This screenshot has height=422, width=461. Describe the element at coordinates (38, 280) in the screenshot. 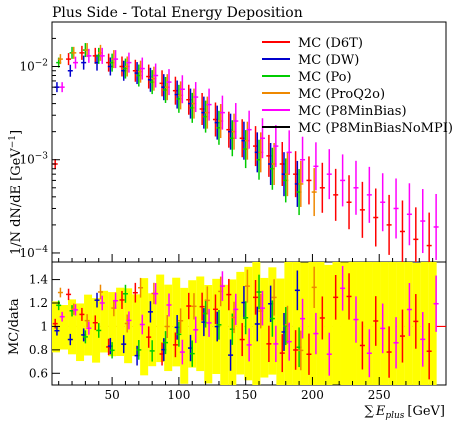

I see `ratio-y-tick-label: 1.4` at that location.